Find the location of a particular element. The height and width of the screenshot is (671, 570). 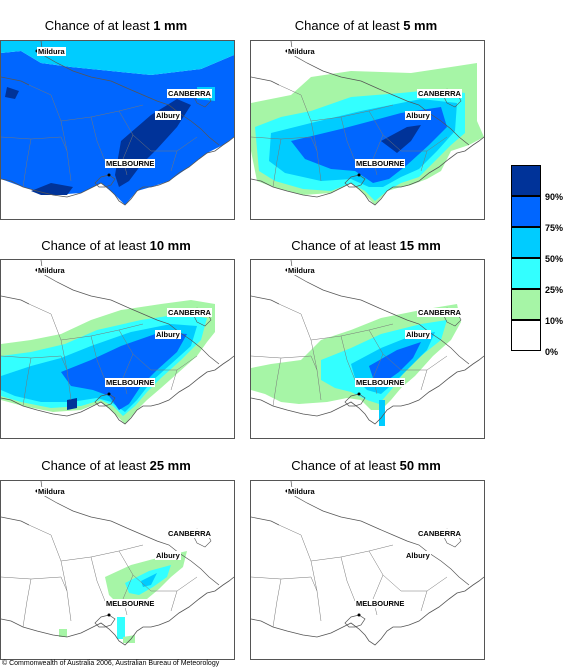

legend-label-90: 90% is located at coordinates (554, 197).